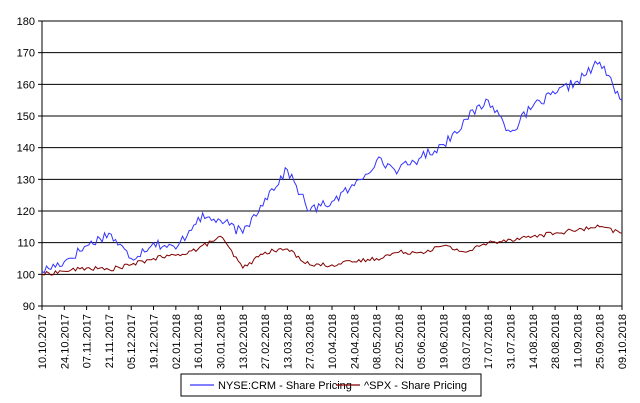 The width and height of the screenshot is (640, 403). What do you see at coordinates (288, 341) in the screenshot?
I see `x-tick-label: 13.03.2018` at bounding box center [288, 341].